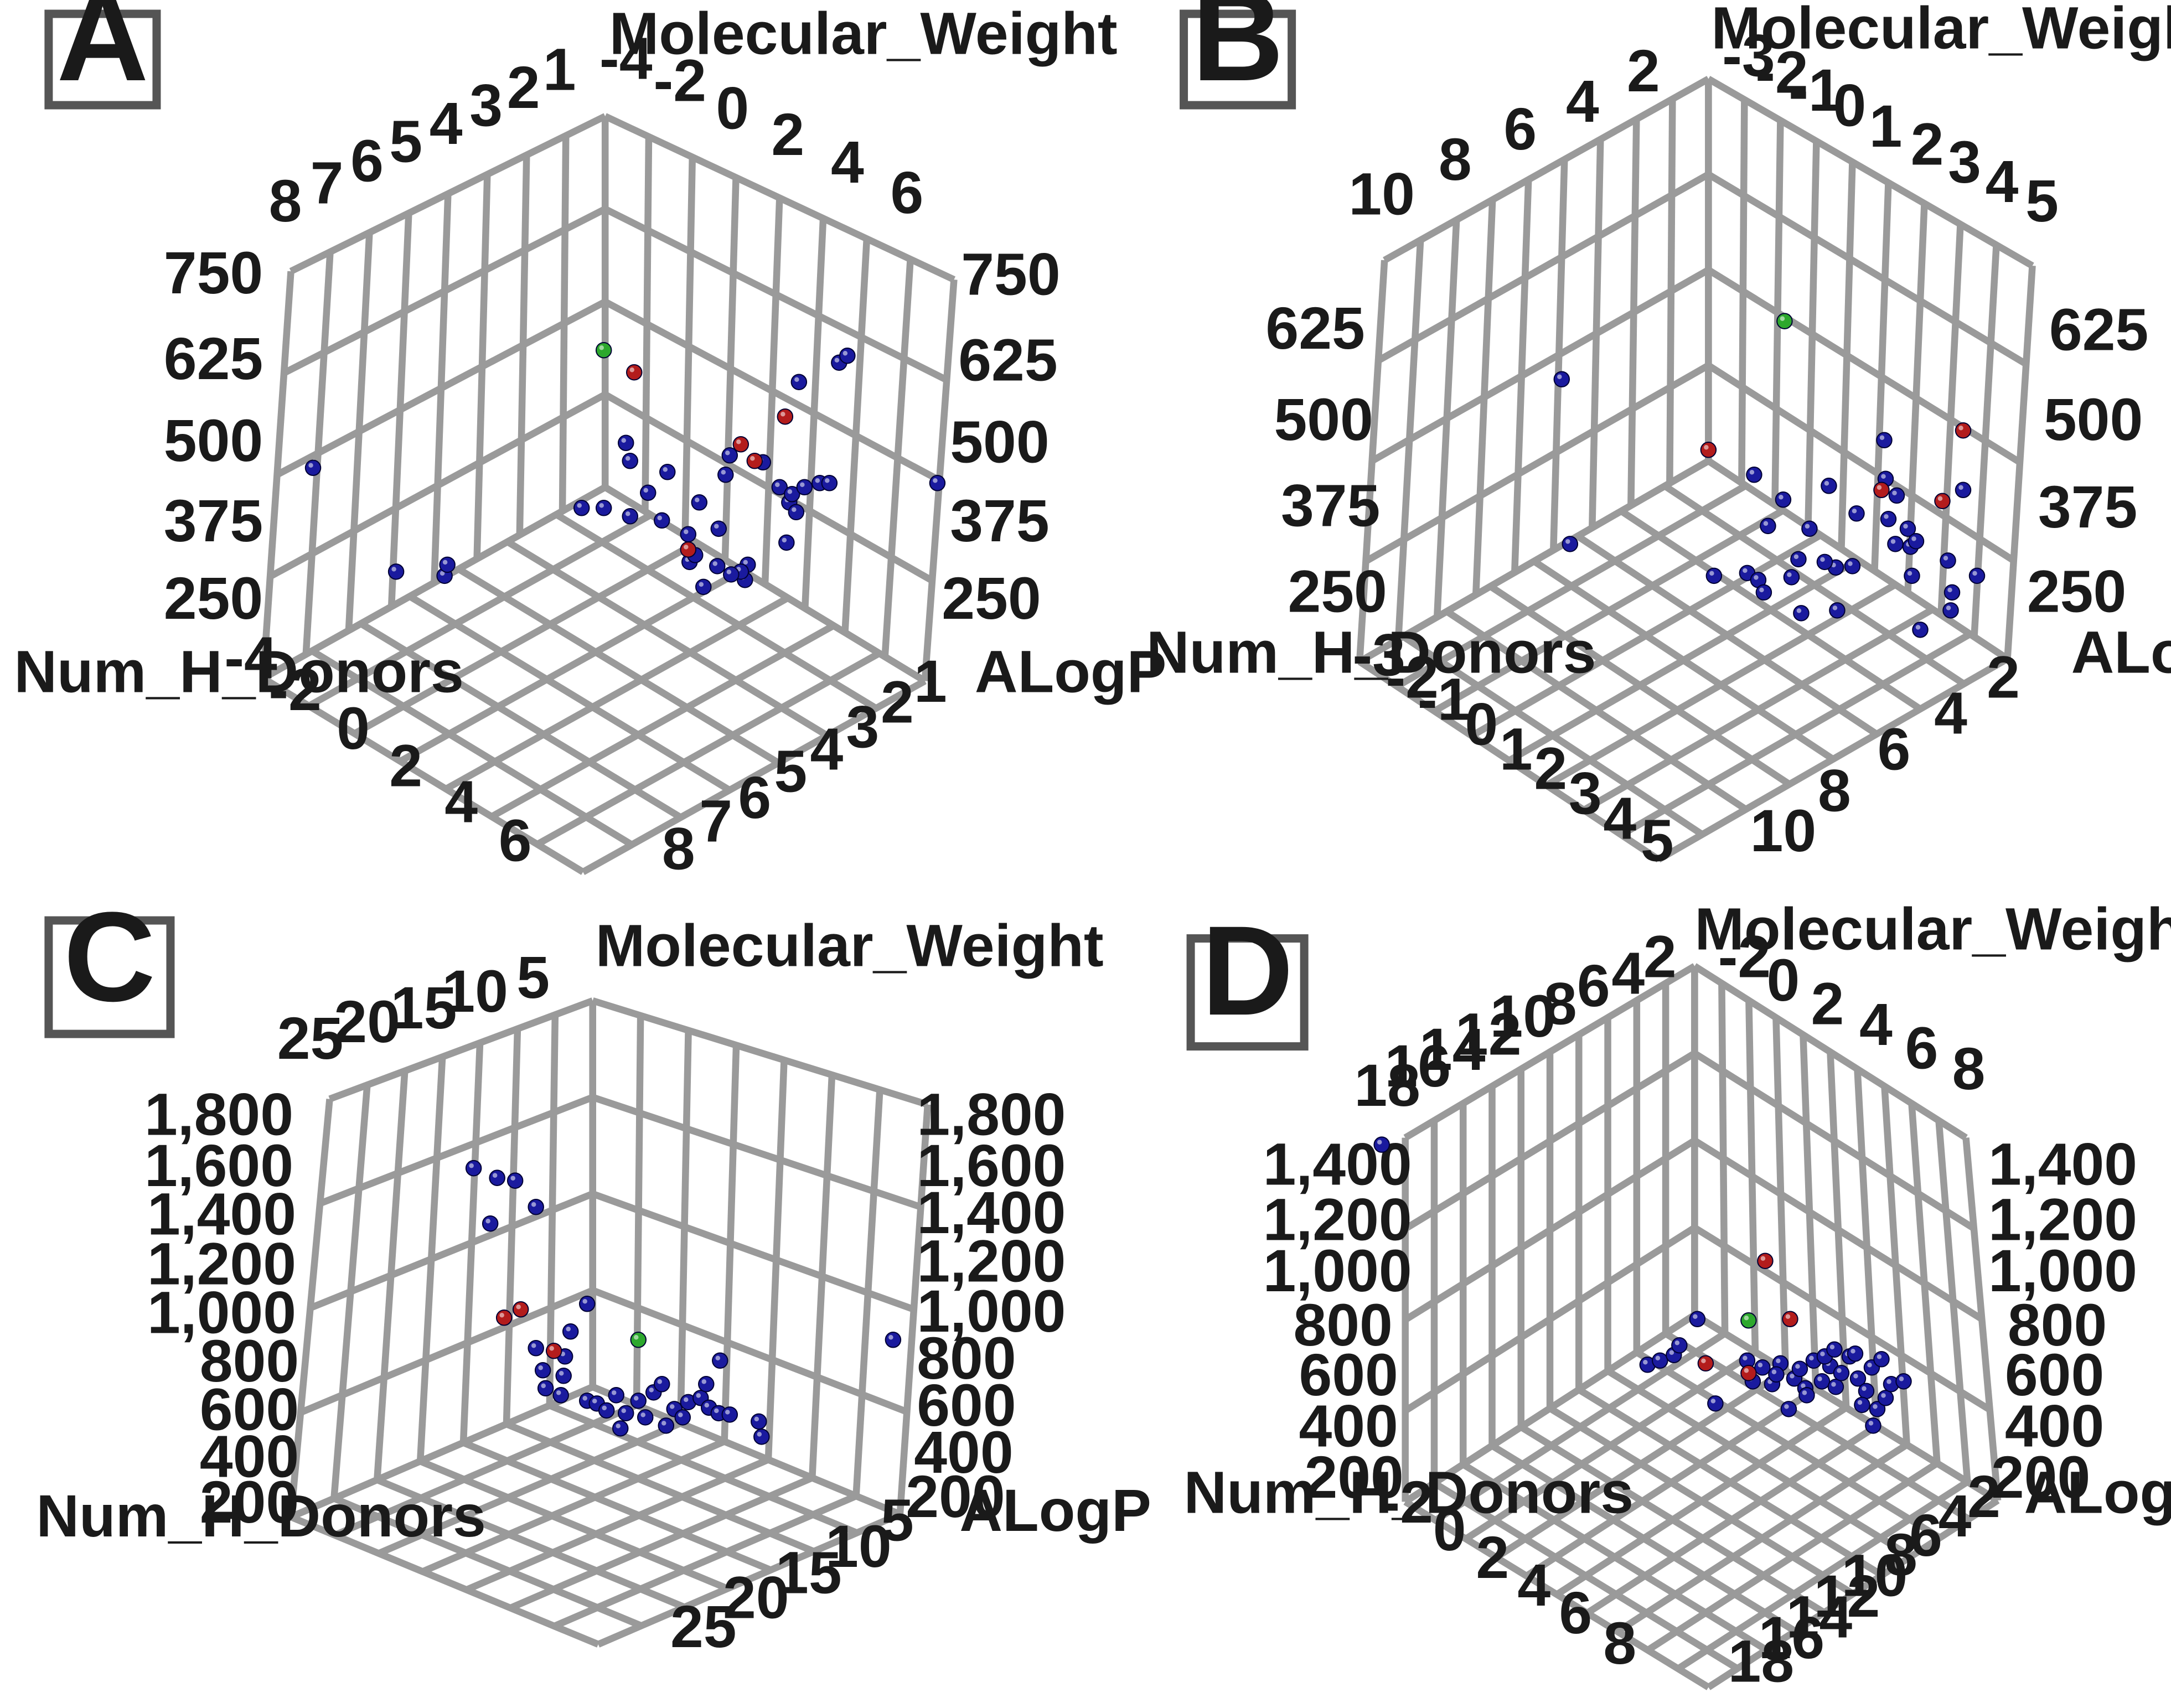  What do you see at coordinates (991, 1114) in the screenshot?
I see `tick-label: 1,800` at bounding box center [991, 1114].